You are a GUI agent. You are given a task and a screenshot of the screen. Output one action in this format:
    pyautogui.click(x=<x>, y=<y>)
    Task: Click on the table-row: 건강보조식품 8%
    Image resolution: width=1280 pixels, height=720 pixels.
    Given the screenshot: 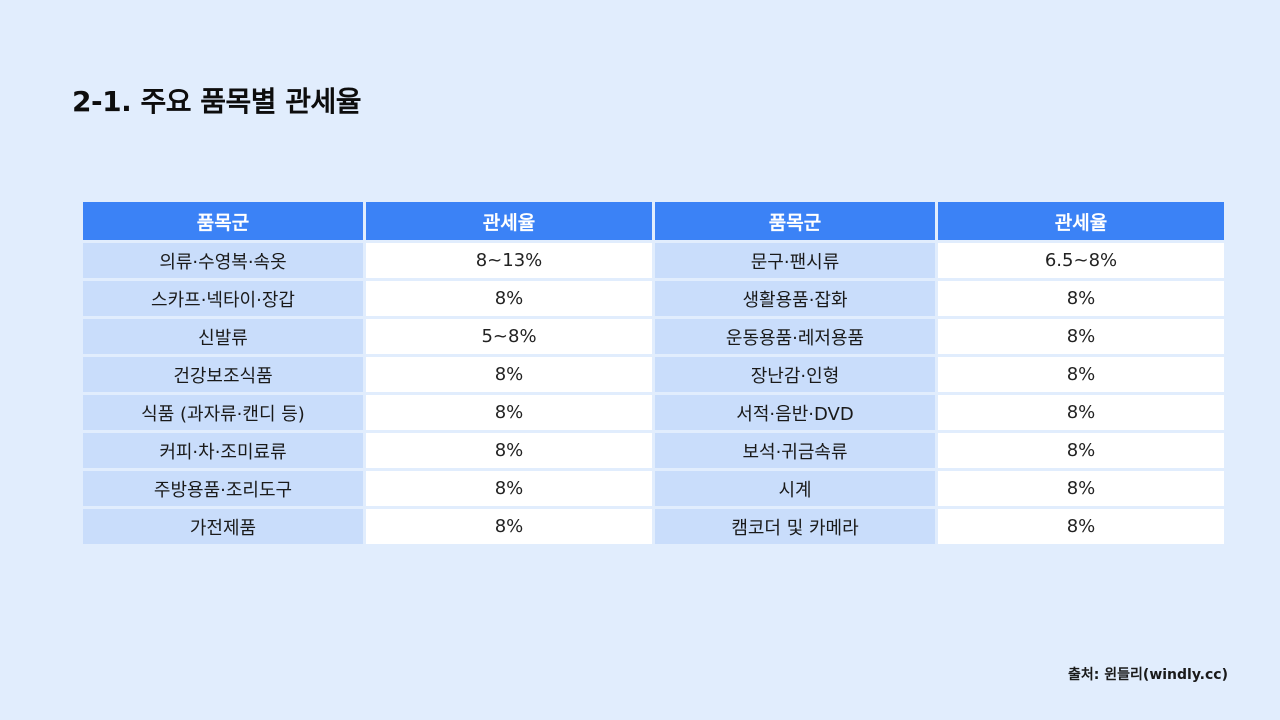 What is the action you would take?
    pyautogui.click(x=367, y=374)
    